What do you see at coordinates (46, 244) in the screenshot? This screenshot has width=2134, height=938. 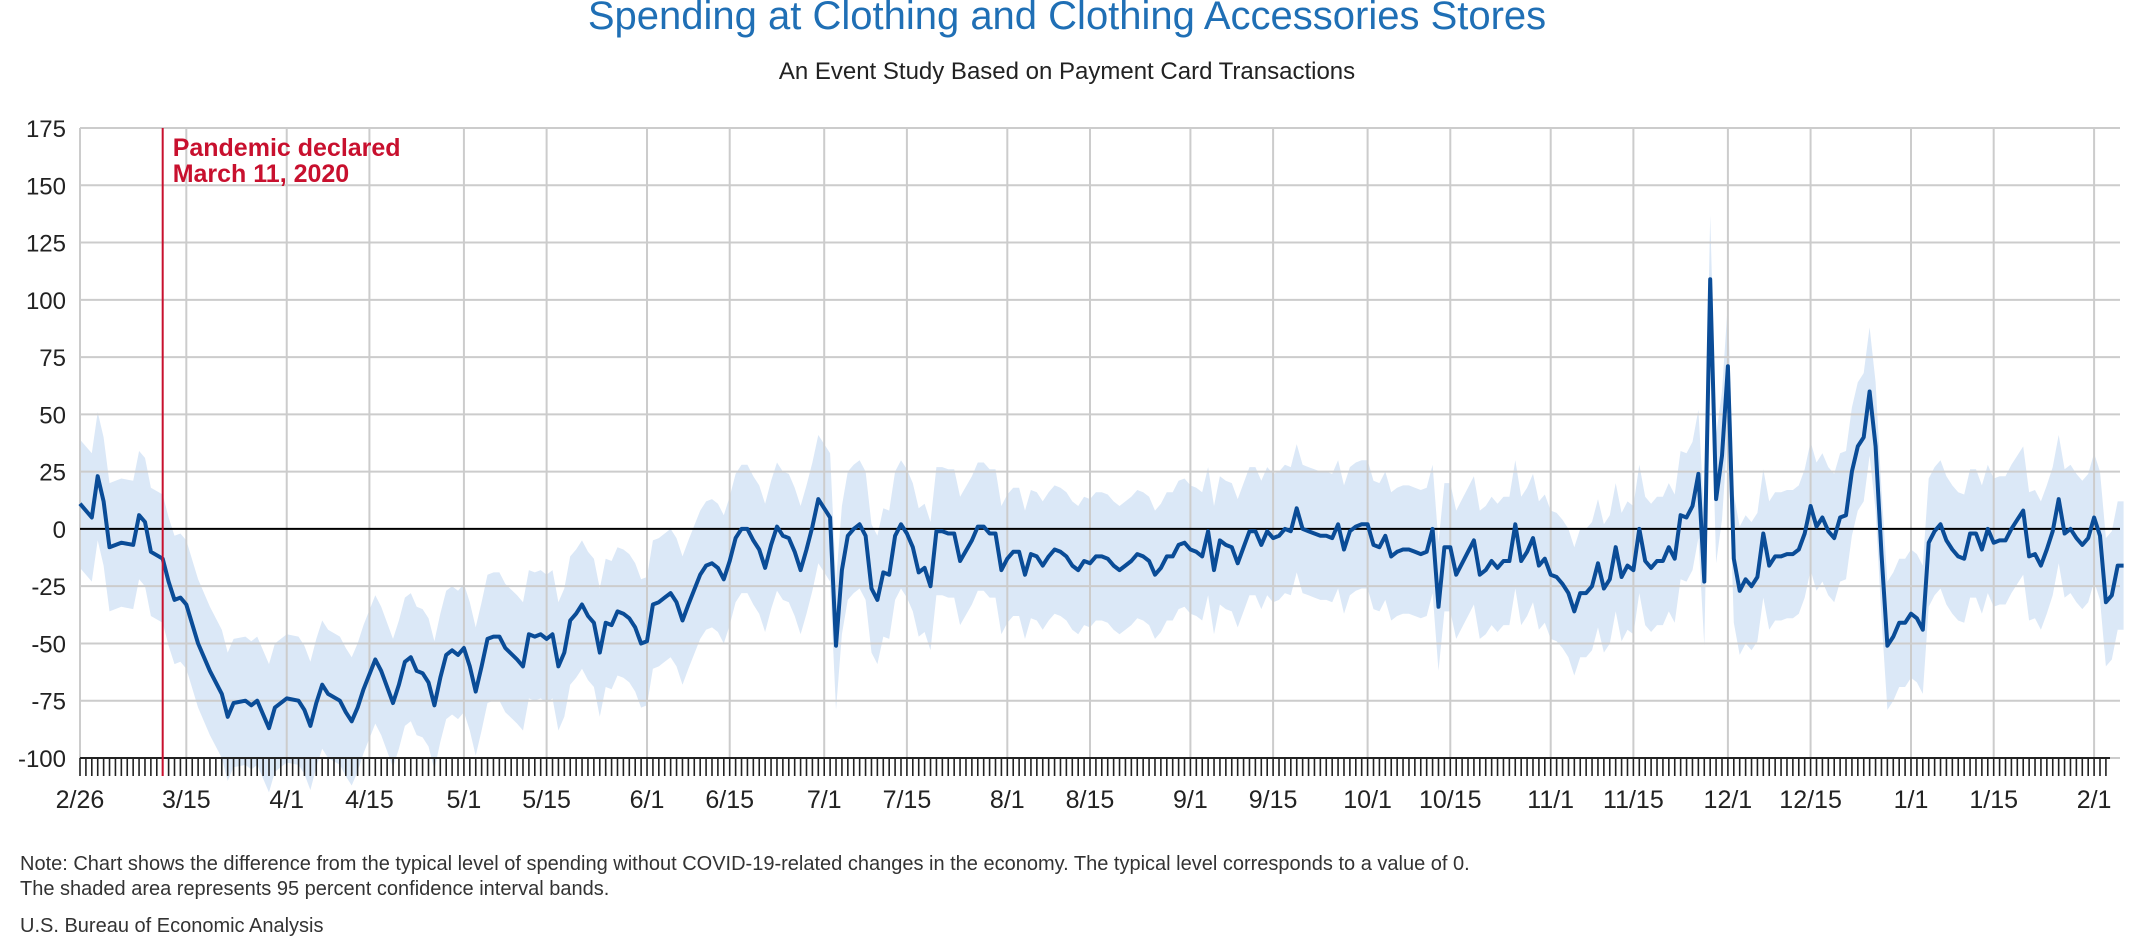 I see `y-tick-label: 125` at bounding box center [46, 244].